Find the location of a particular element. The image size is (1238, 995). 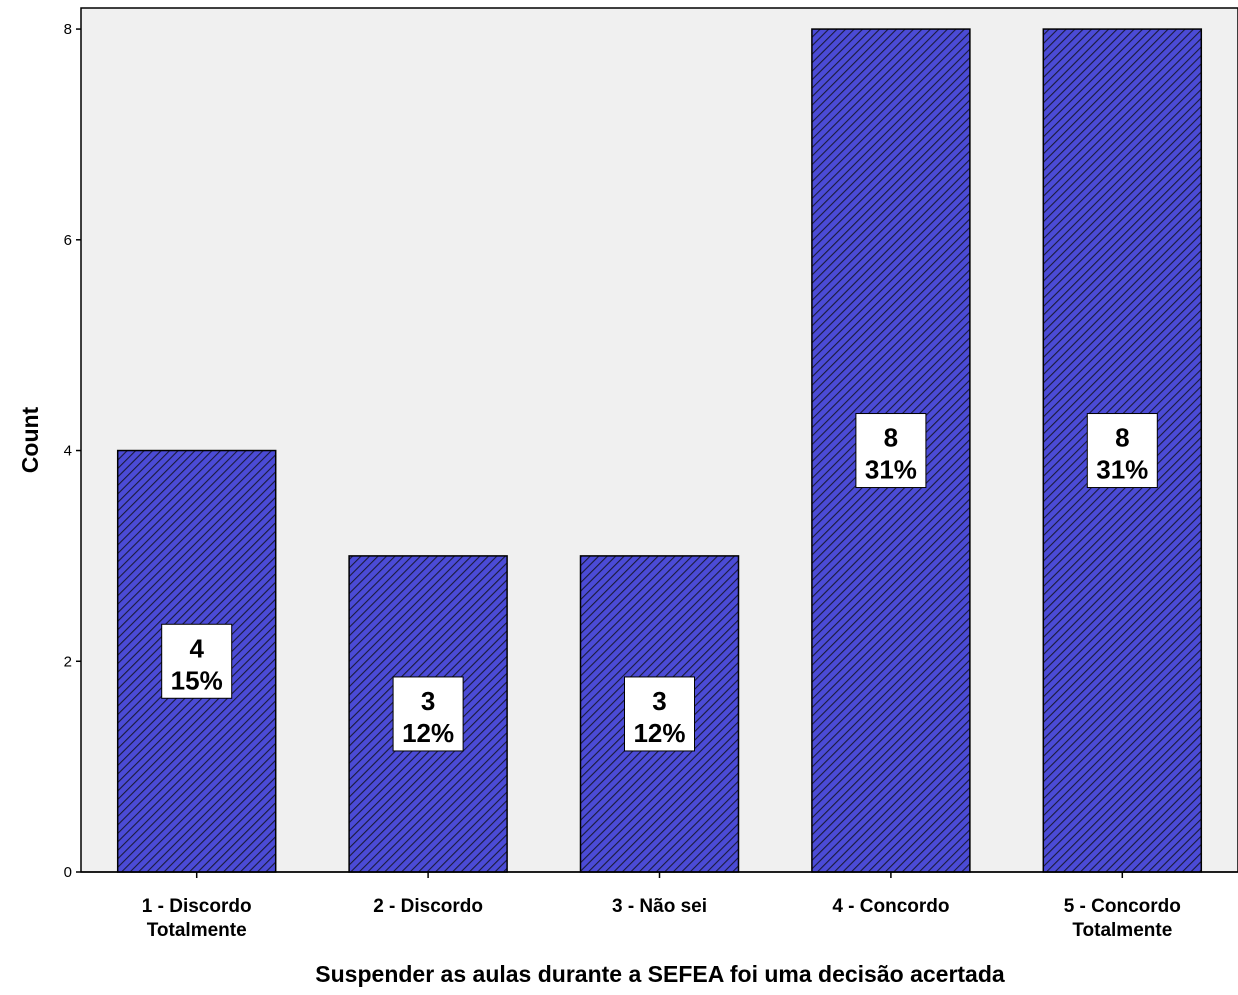

y-axis: 0 2 4 6 8 is located at coordinates (72, 451).